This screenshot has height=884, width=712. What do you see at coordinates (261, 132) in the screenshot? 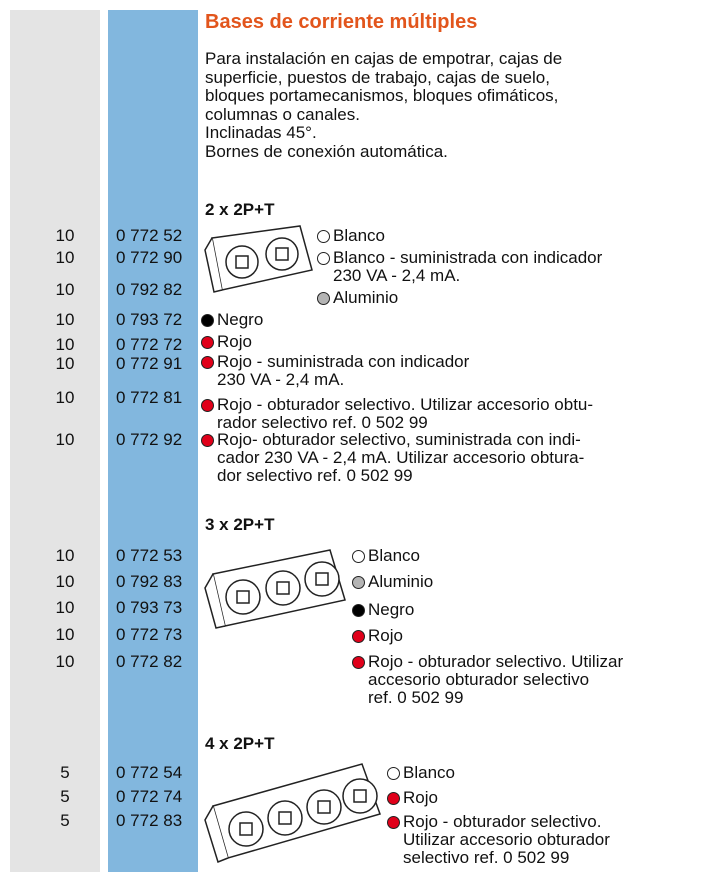
I see `intro-line: Inclinadas 45°.` at bounding box center [261, 132].